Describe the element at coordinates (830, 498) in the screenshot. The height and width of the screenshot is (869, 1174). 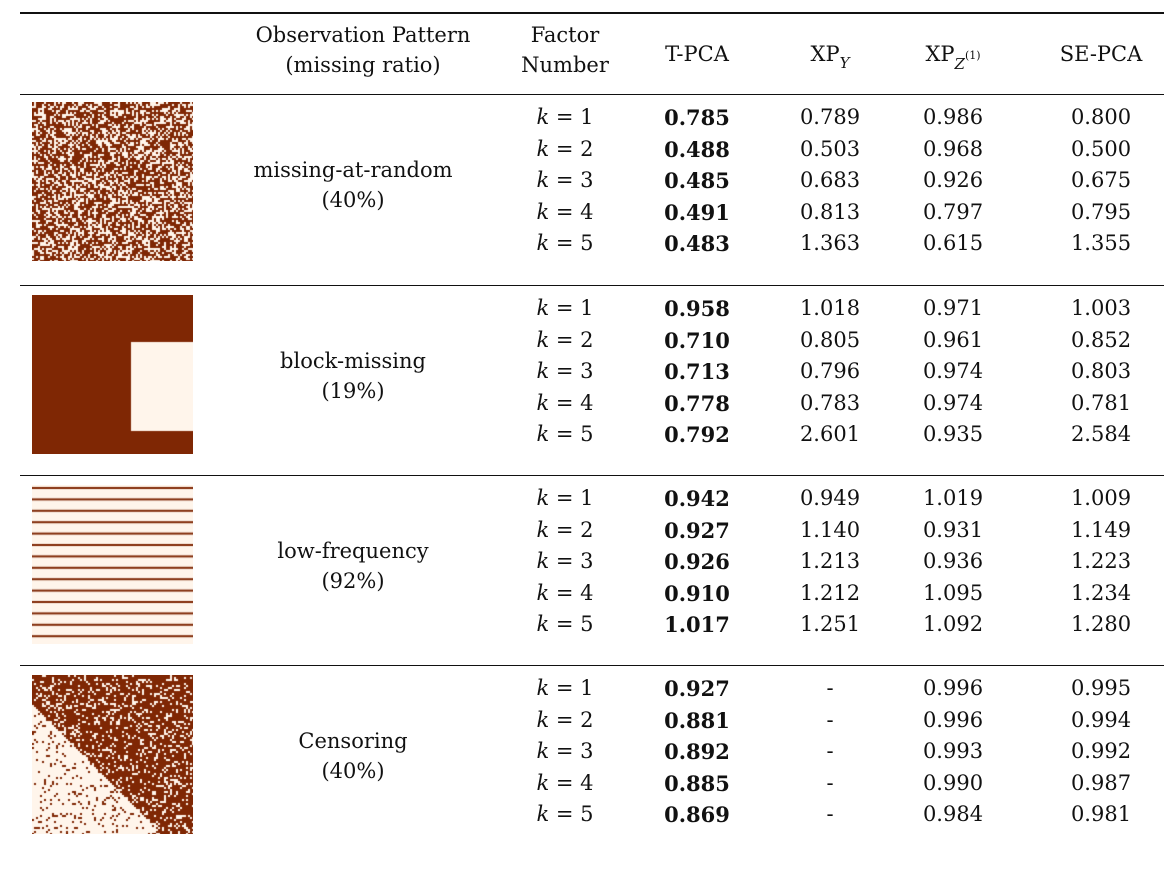
I see `xpy-value-cell: 0.949` at that location.